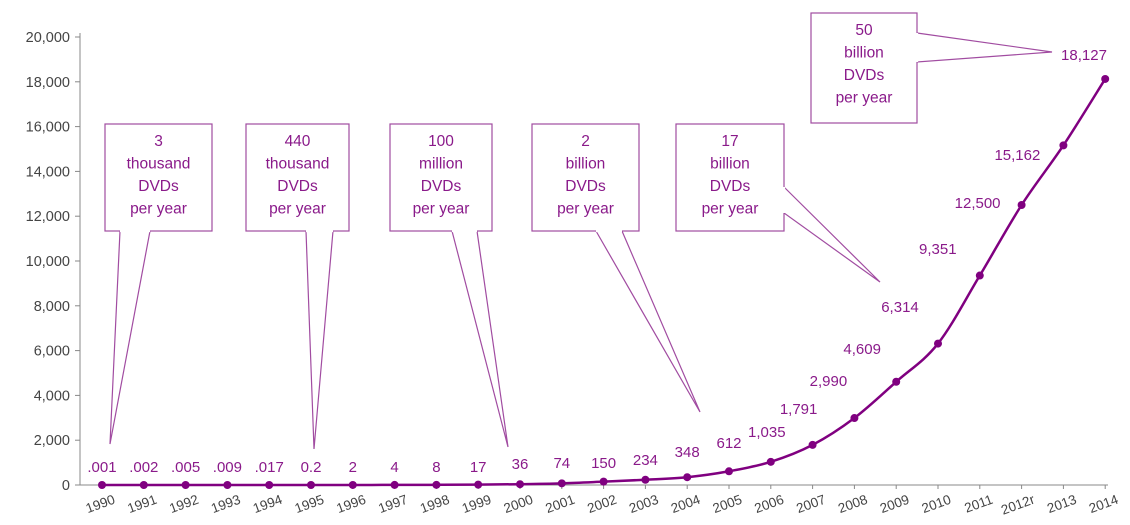  Describe the element at coordinates (311, 467) in the screenshot. I see `data-label: 0.2` at that location.